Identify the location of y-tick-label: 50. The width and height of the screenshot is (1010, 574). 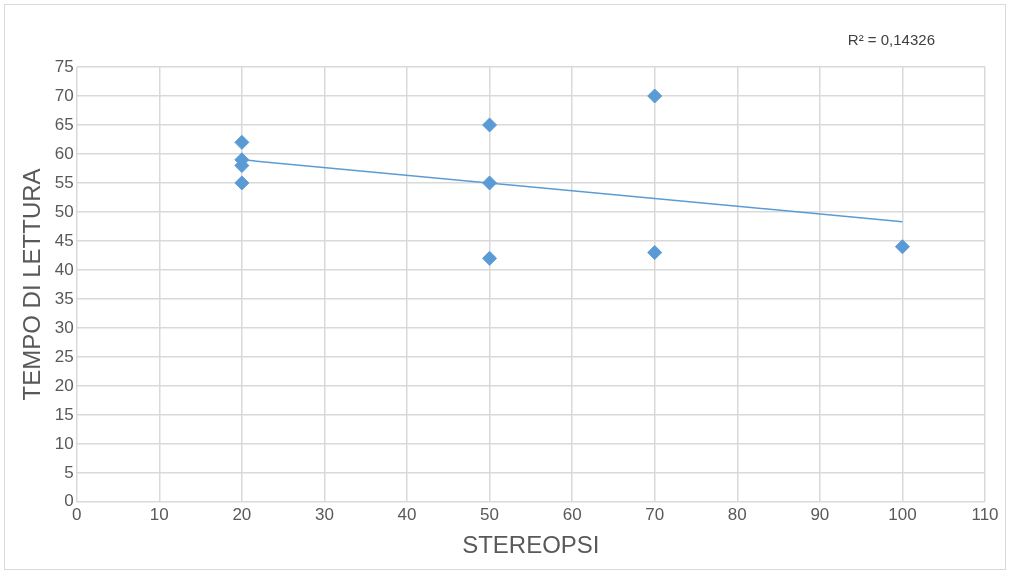
(64, 211).